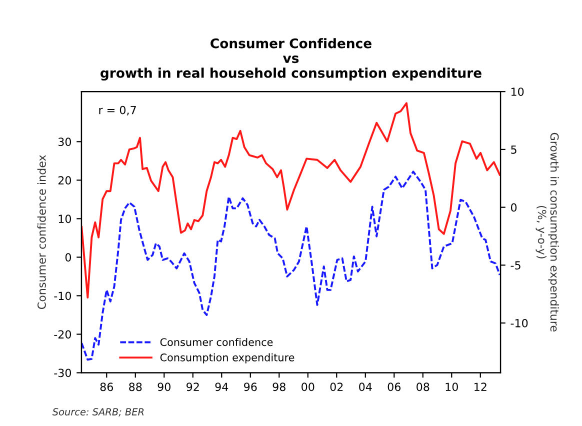 The width and height of the screenshot is (582, 426). I want to click on x-tick-label: 00, so click(308, 387).